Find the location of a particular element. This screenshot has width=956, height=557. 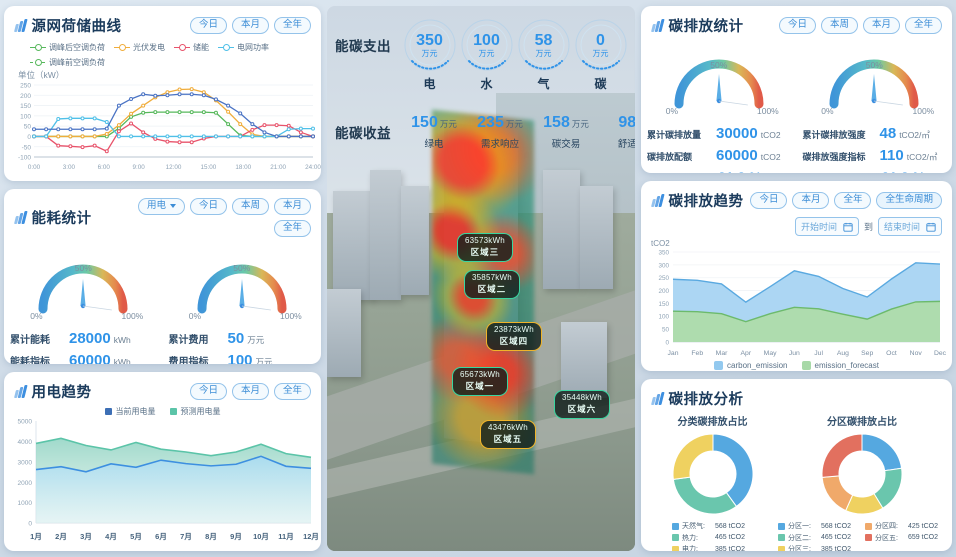

svg-text: 2000 is located at coordinates (25, 483).